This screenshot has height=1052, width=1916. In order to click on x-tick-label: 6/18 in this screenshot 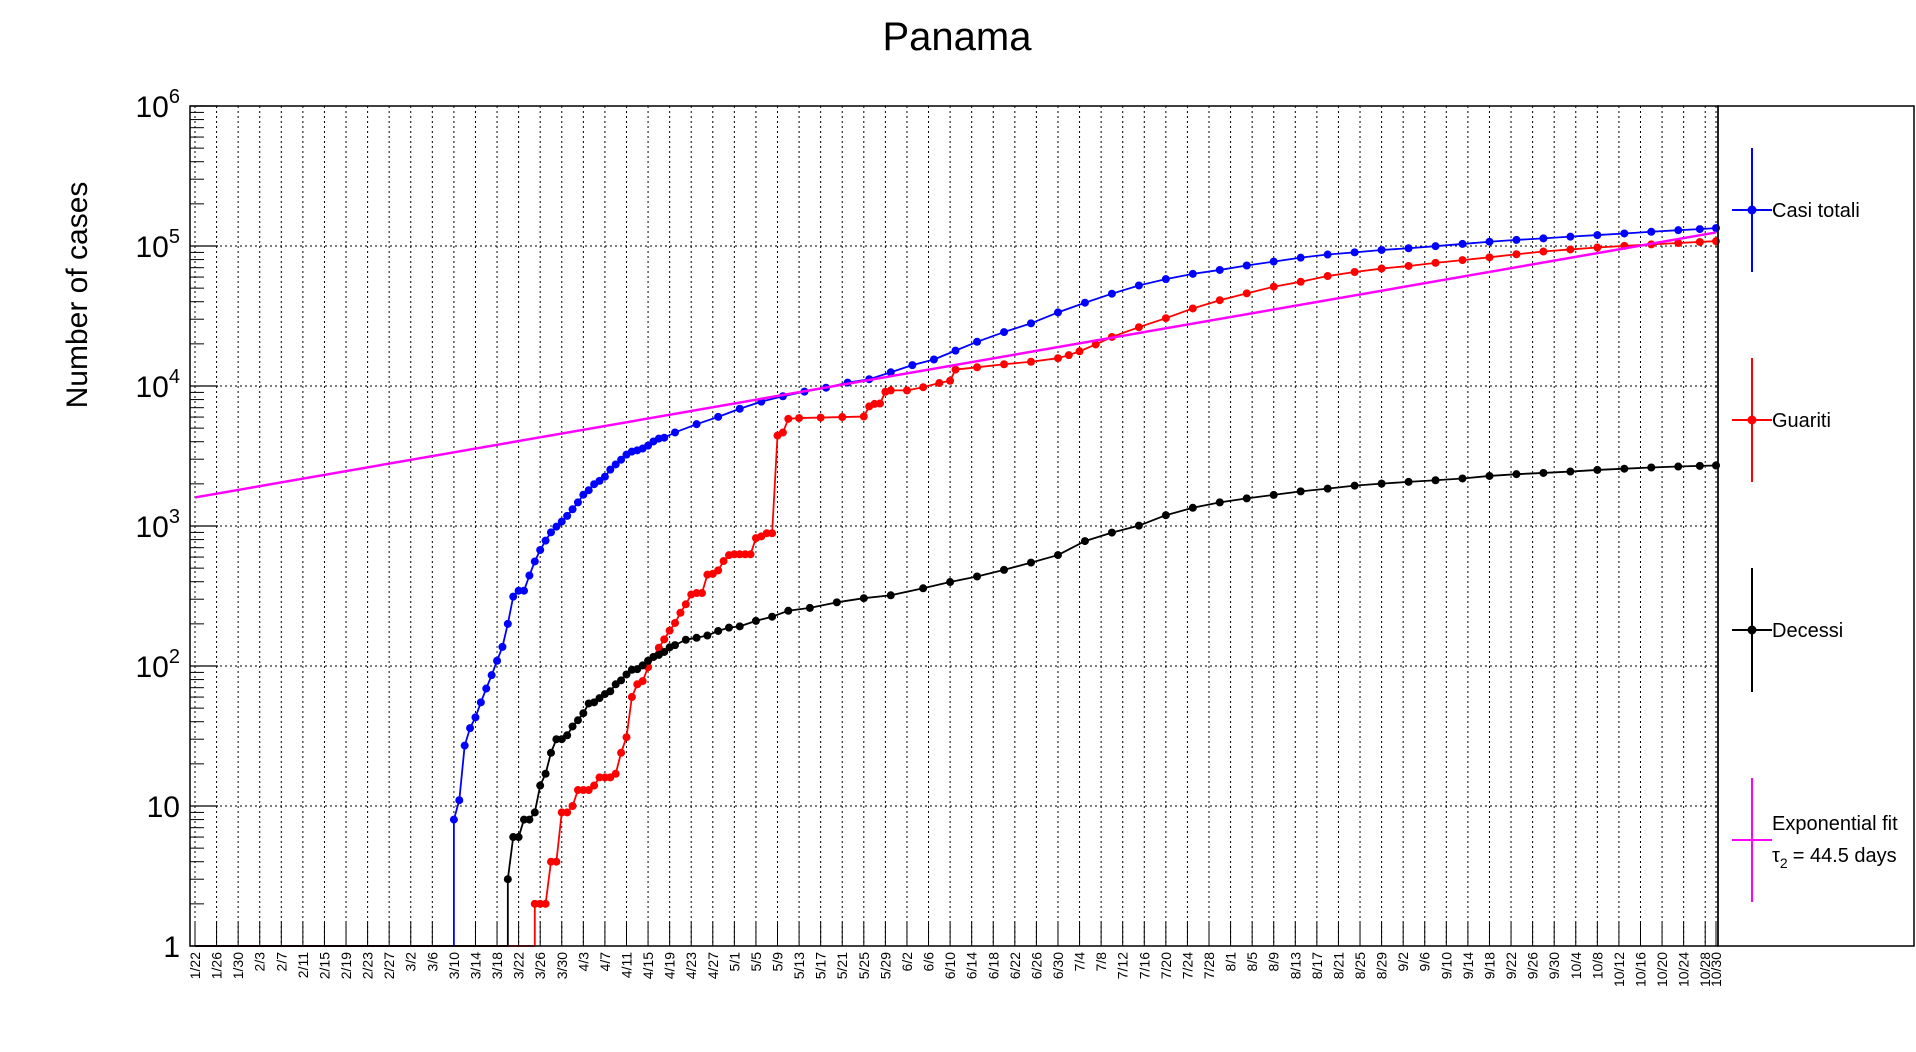, I will do `click(993, 965)`.